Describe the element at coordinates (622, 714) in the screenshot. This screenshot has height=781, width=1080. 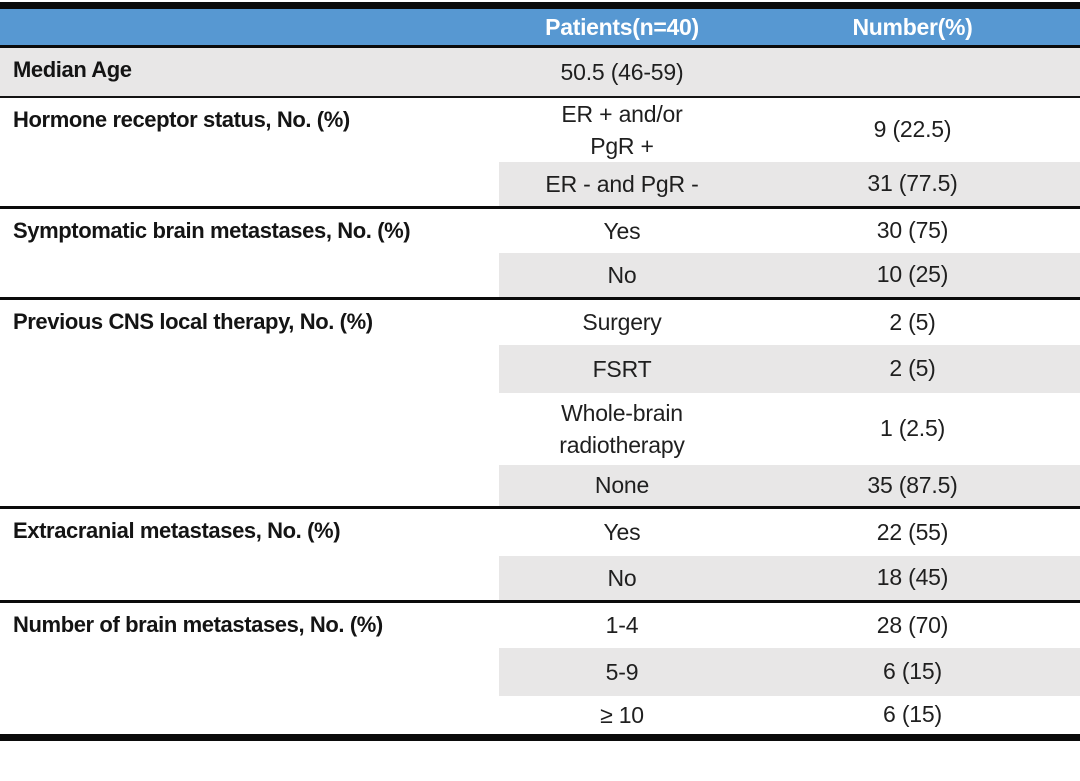
I see `patients-cell: ≥ 10` at that location.